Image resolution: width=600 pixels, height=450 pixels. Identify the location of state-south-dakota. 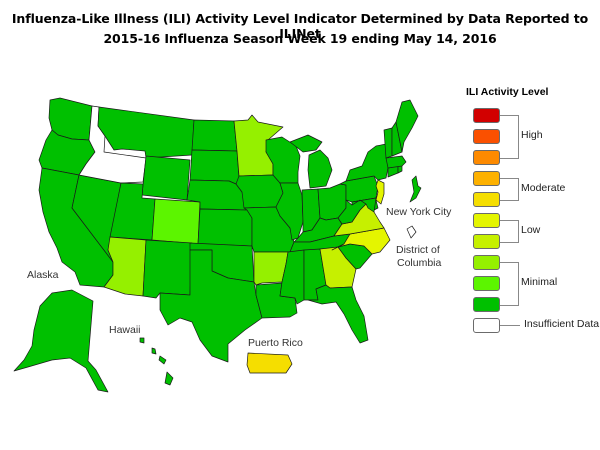
(214, 167).